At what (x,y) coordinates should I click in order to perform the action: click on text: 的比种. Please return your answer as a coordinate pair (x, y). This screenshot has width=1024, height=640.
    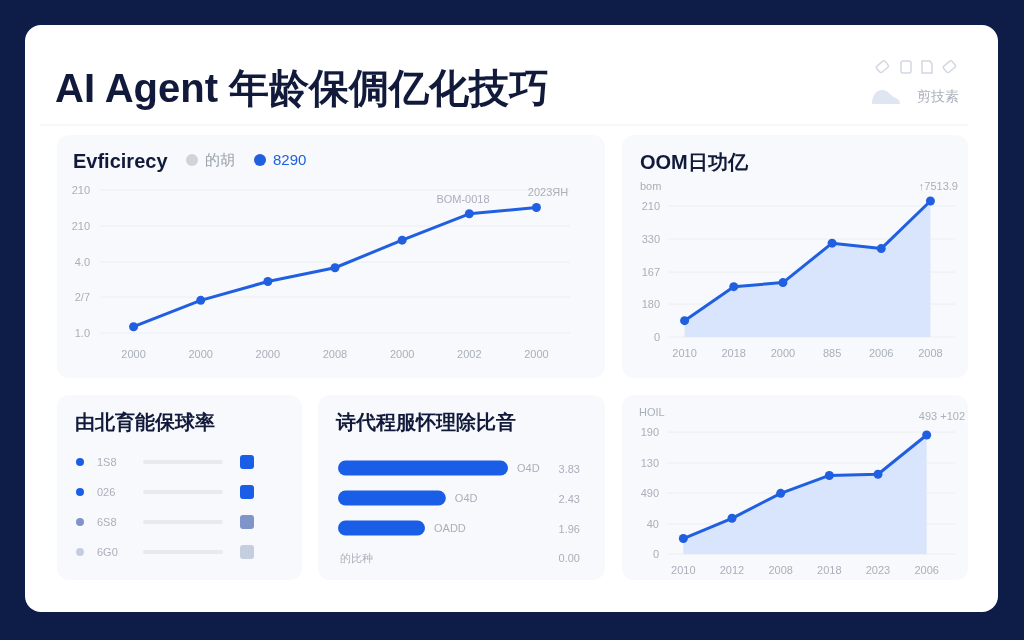
    Looking at the image, I should click on (356, 558).